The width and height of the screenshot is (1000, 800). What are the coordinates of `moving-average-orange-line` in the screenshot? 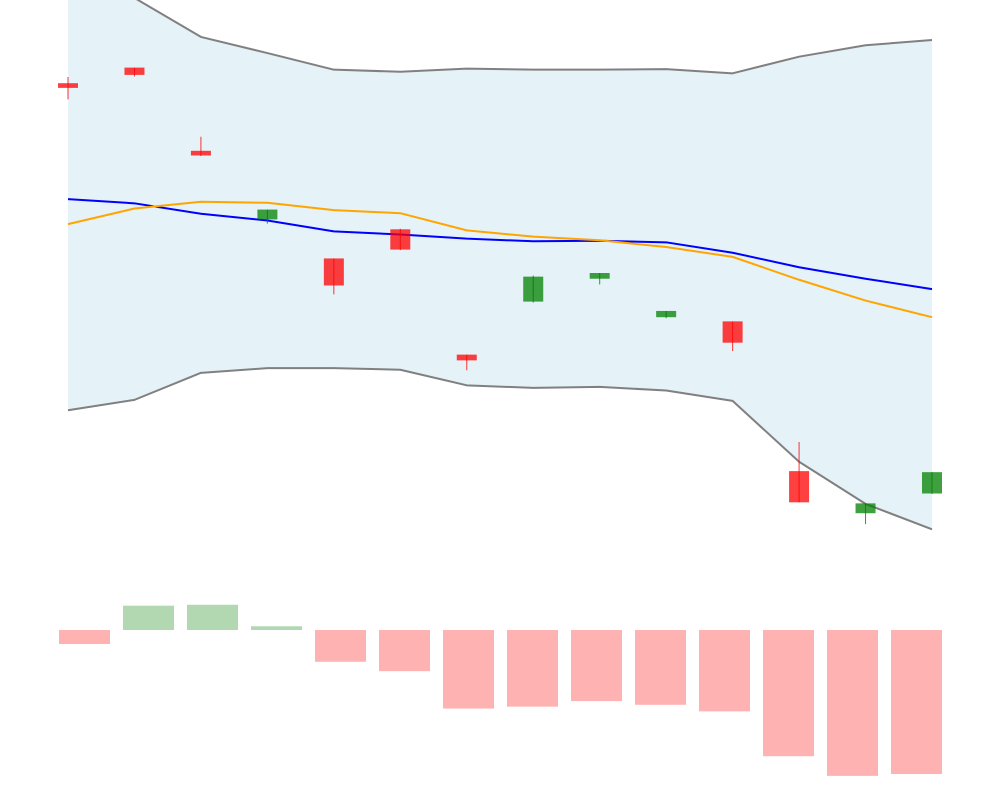 It's located at (500, 259).